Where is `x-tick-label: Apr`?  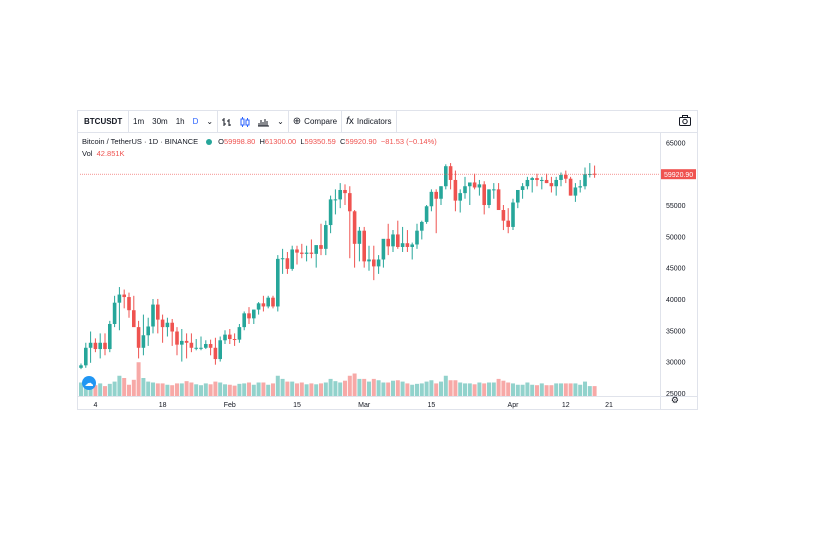 x-tick-label: Apr is located at coordinates (514, 405).